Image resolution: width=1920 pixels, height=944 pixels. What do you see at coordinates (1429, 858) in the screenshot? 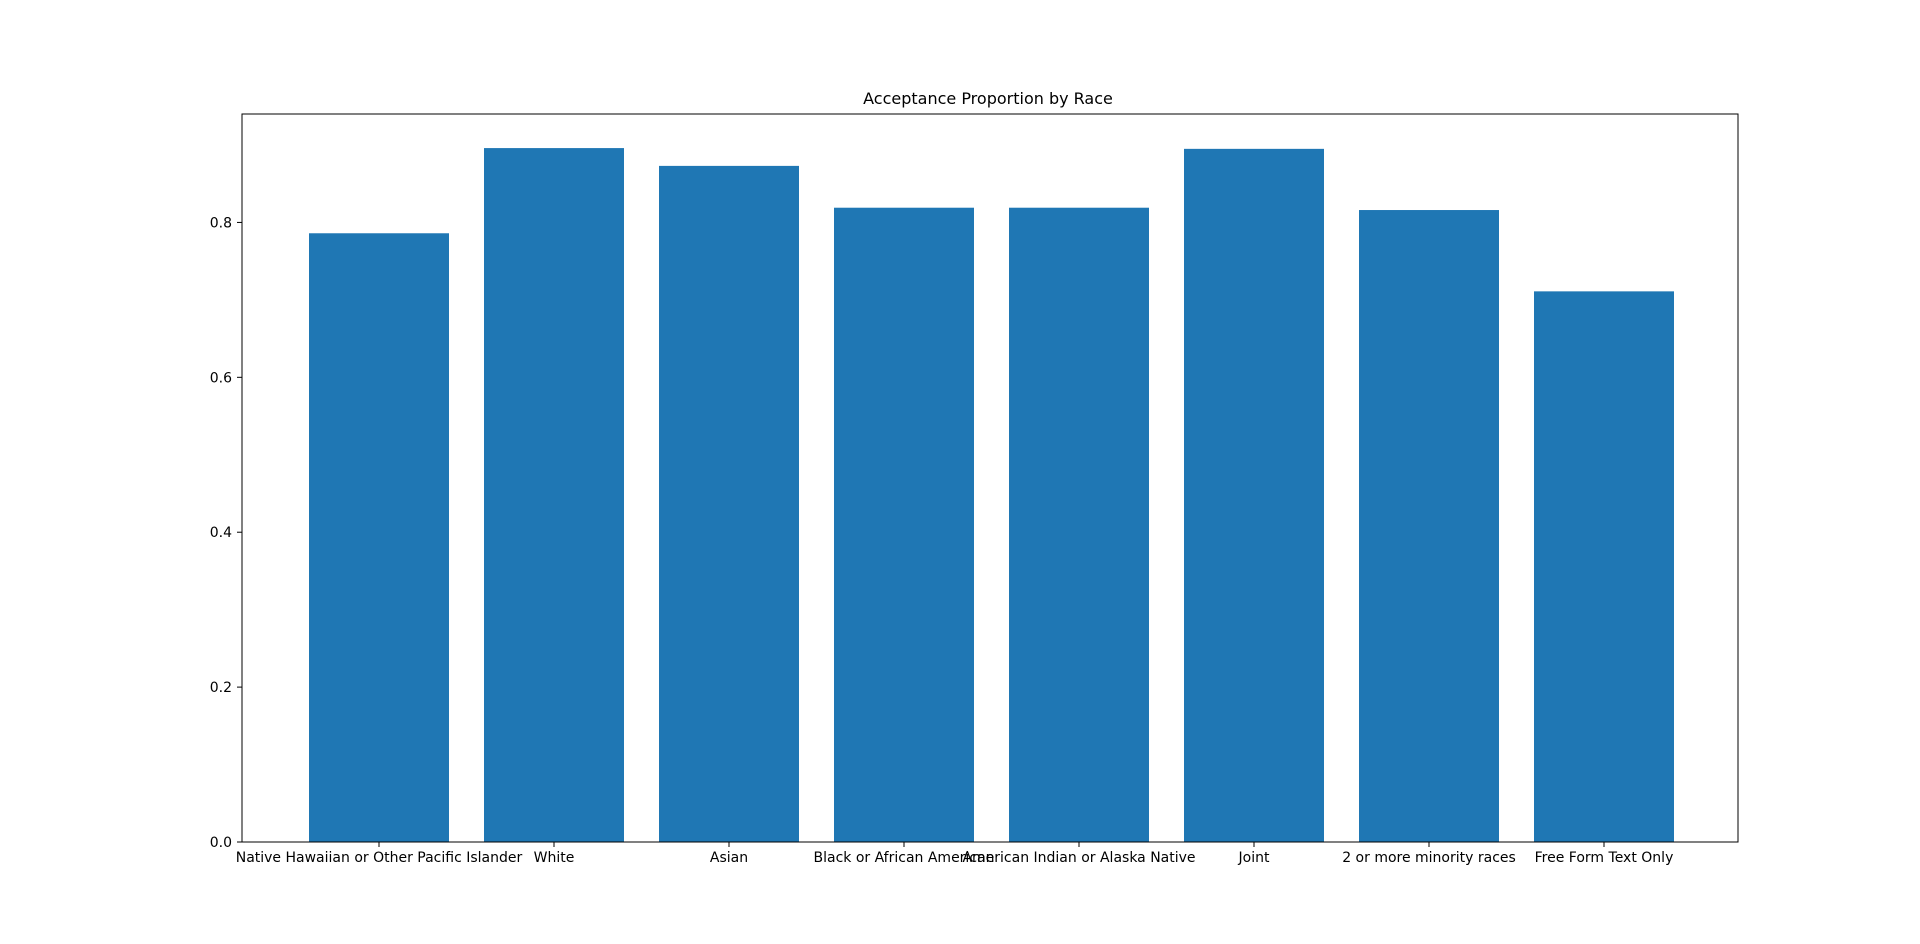
I see `x-tick-label-6: 2 or more minority races` at bounding box center [1429, 858].